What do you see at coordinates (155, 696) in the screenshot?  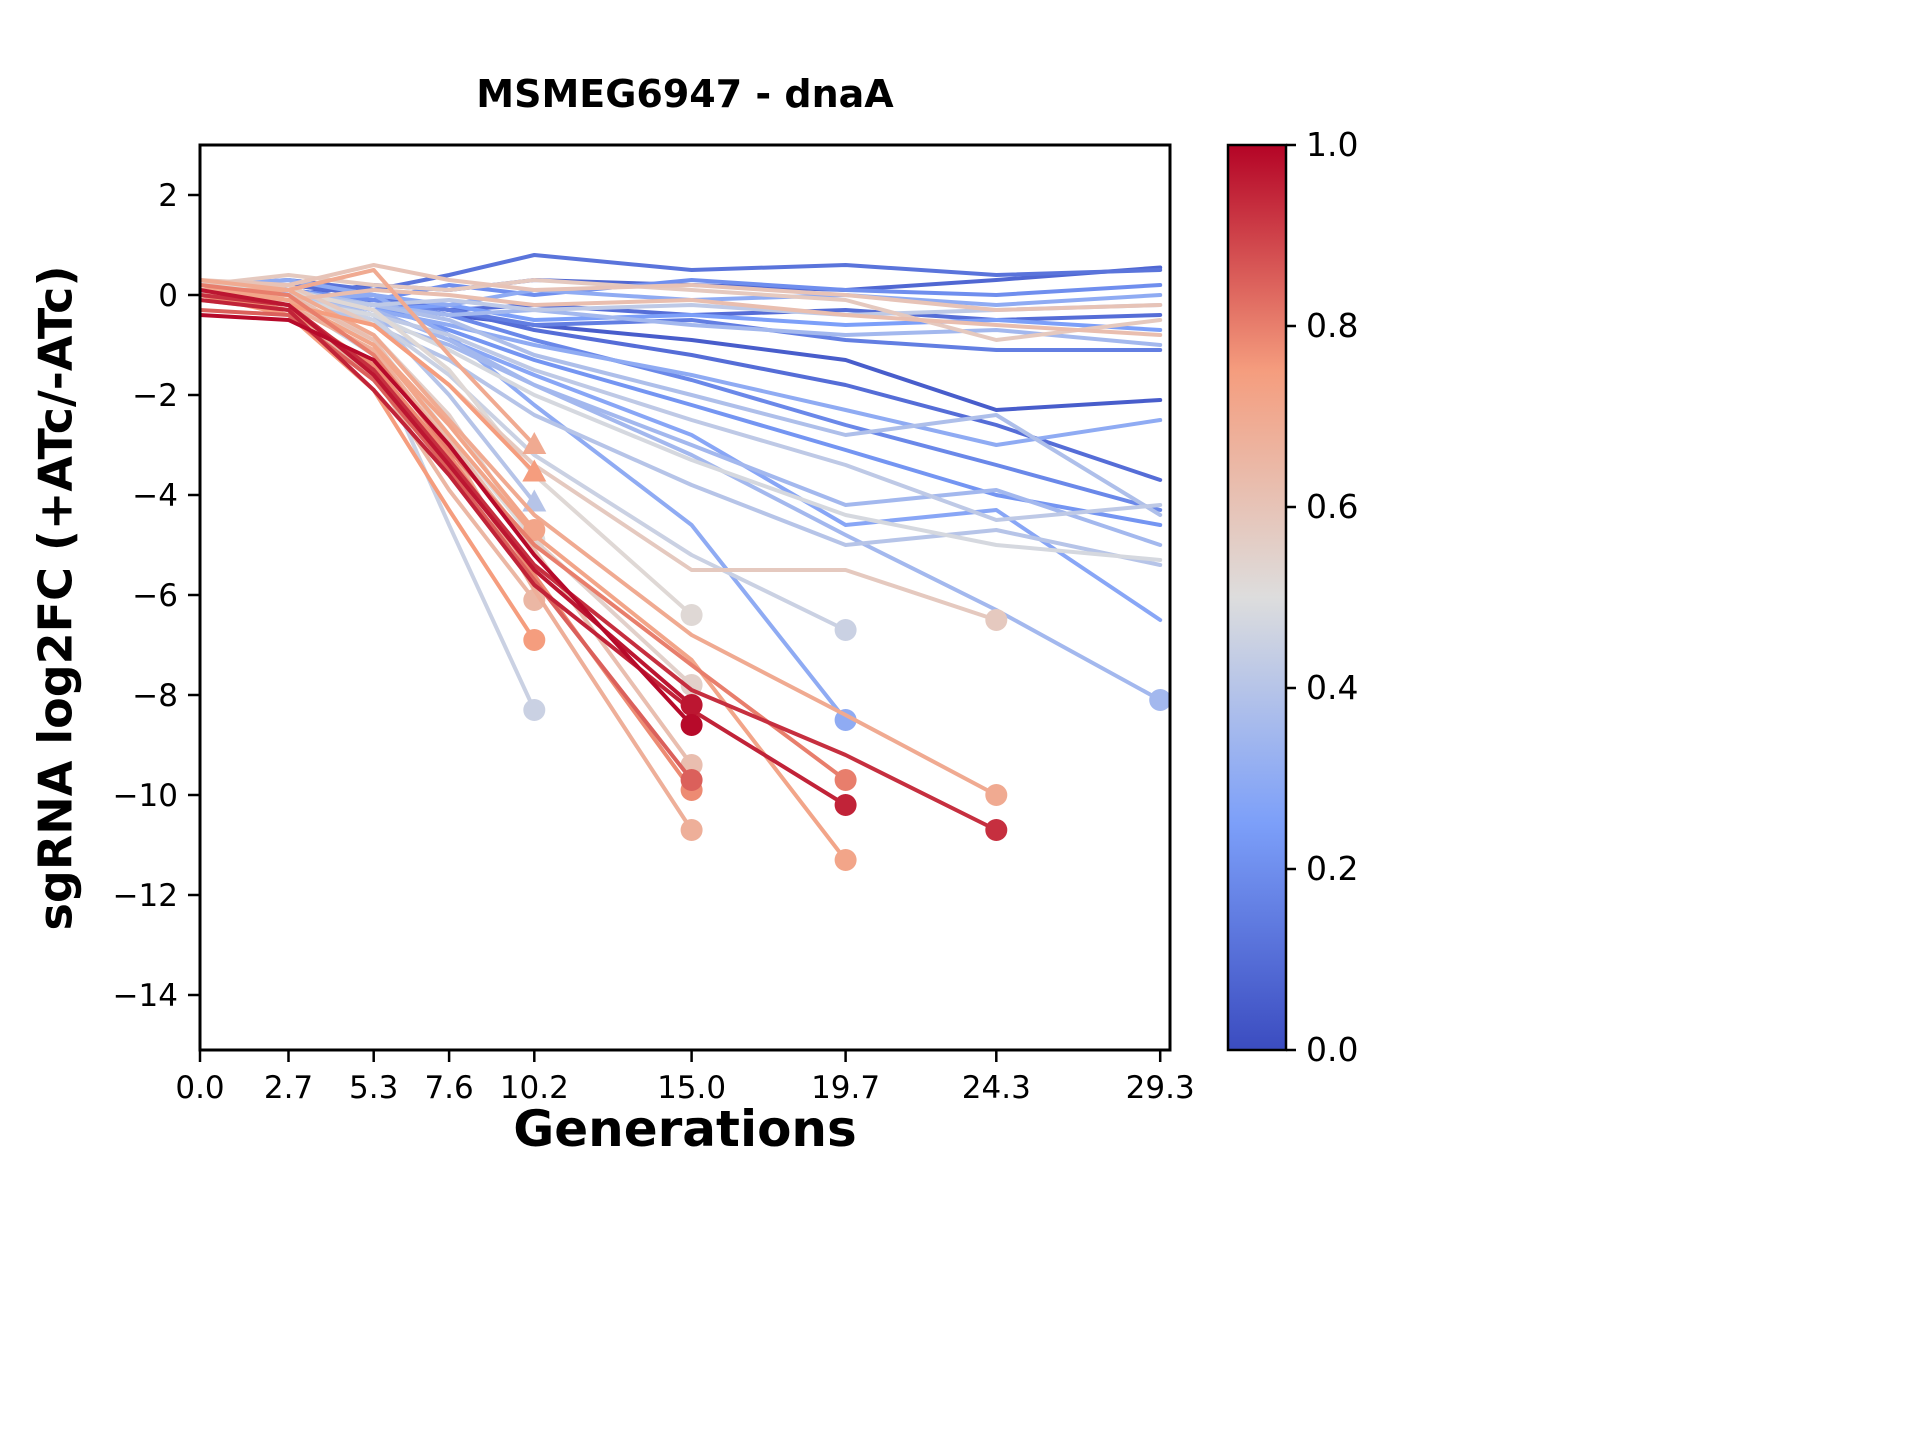 I see `y-tick-label: −8` at bounding box center [155, 696].